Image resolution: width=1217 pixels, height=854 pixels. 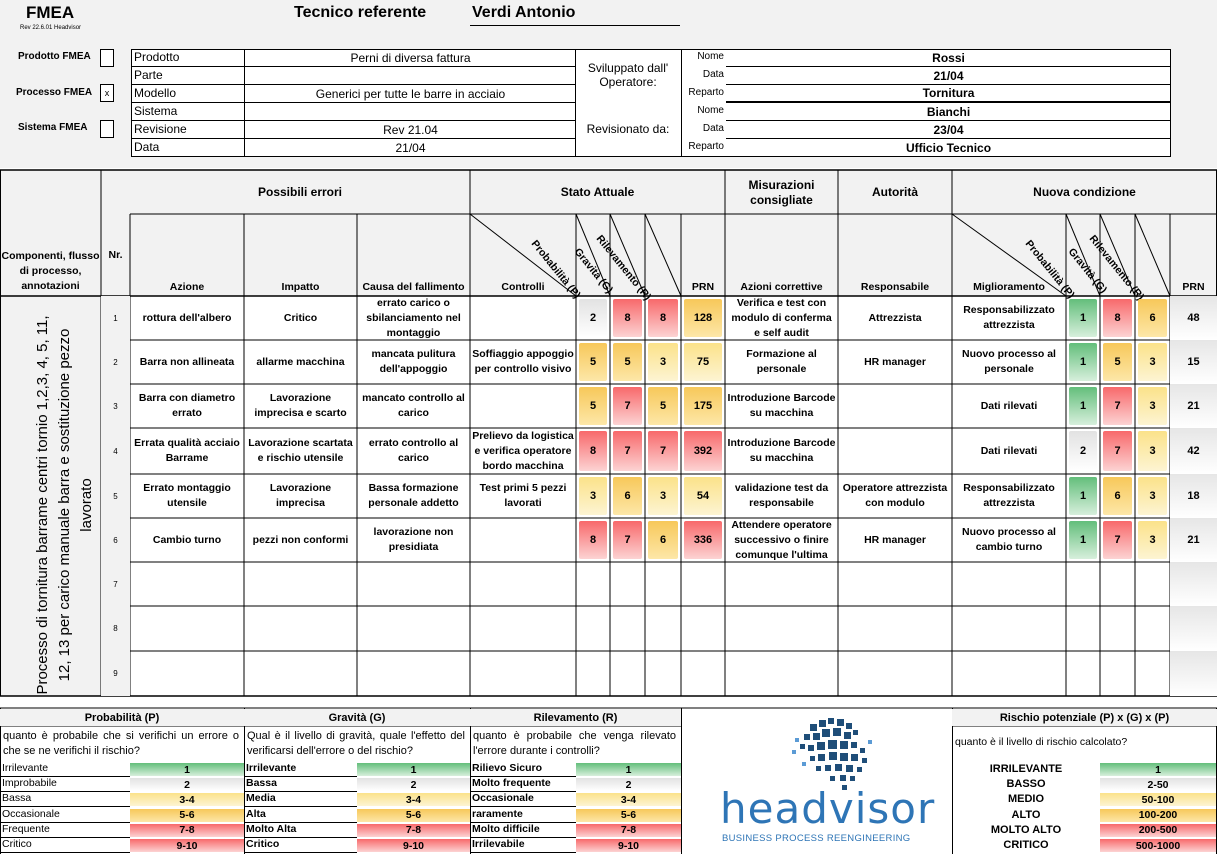 I want to click on person-value: 23/04, so click(x=948, y=130).